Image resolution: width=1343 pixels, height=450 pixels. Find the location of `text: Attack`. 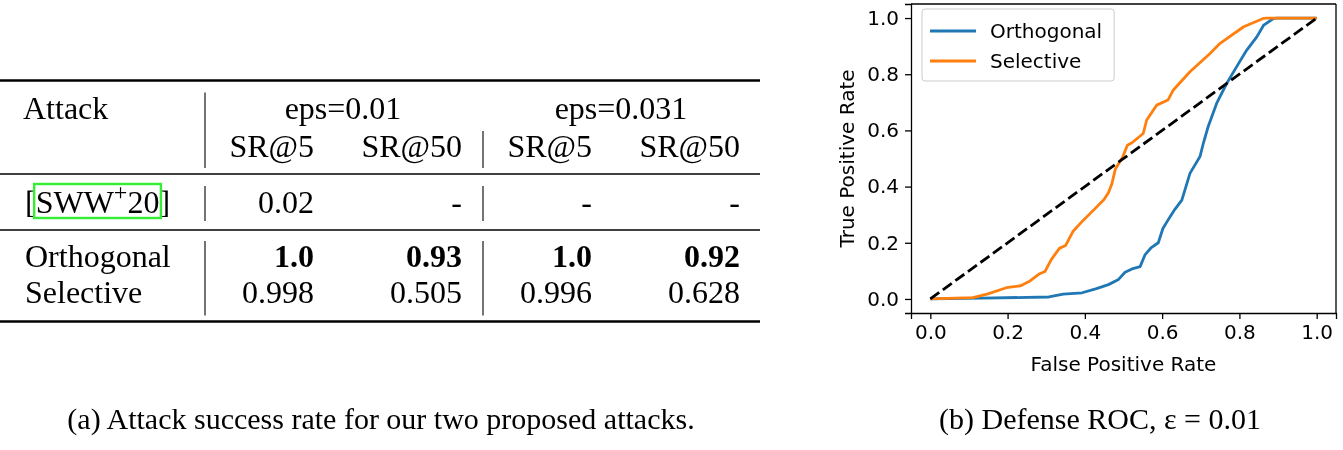

text: Attack is located at coordinates (66, 108).